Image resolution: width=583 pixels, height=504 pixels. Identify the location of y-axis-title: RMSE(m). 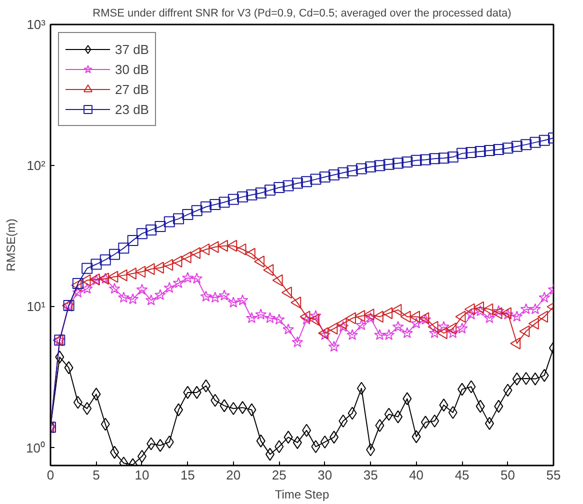
(11, 245).